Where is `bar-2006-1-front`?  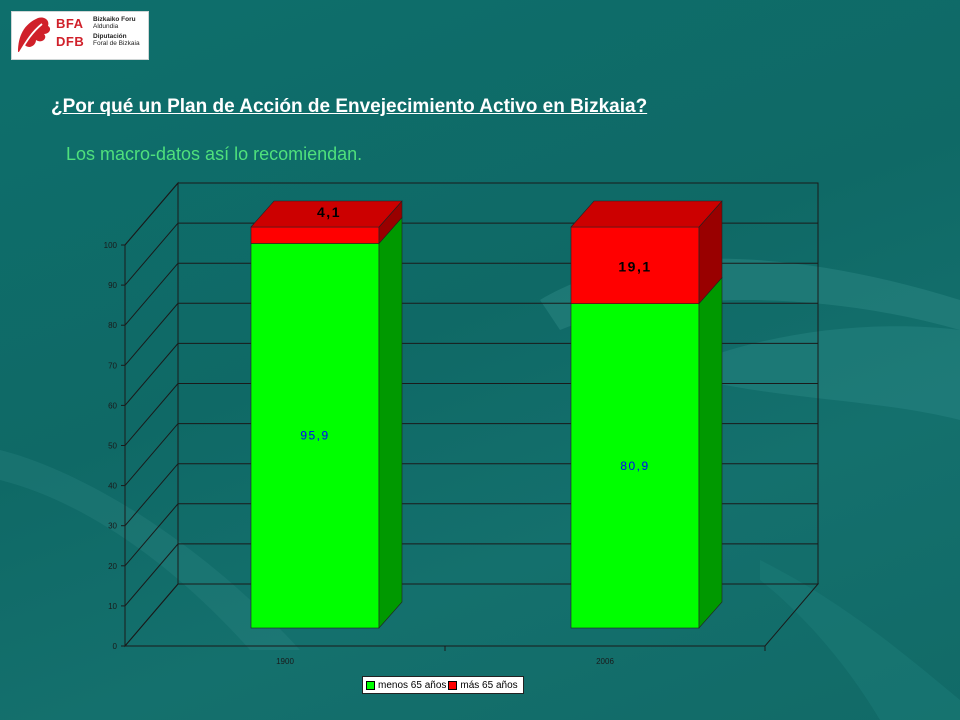
bar-2006-1-front is located at coordinates (635, 265).